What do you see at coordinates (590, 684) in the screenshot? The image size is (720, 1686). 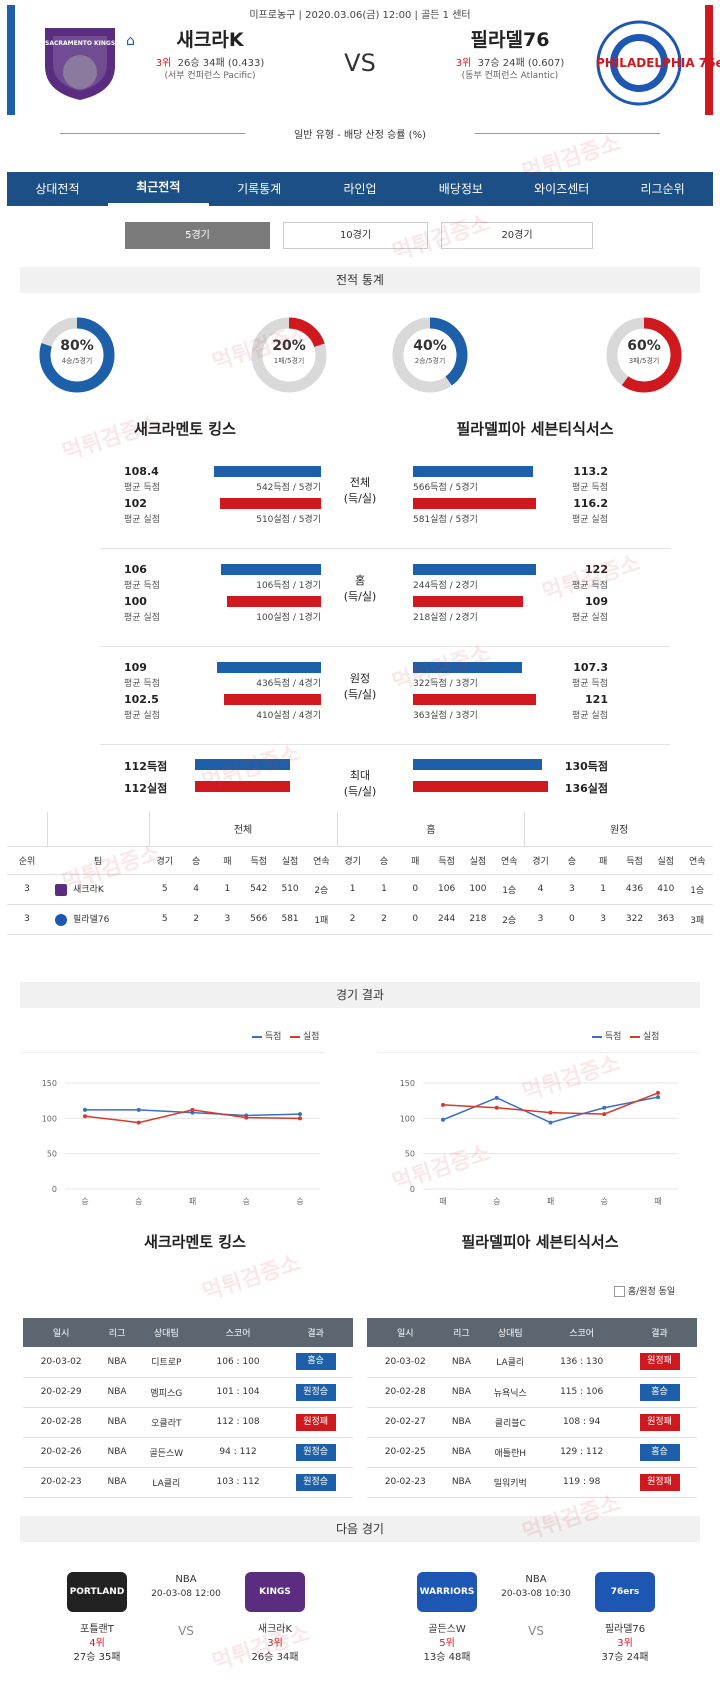 I see `stat-right-label: 평균 득점` at bounding box center [590, 684].